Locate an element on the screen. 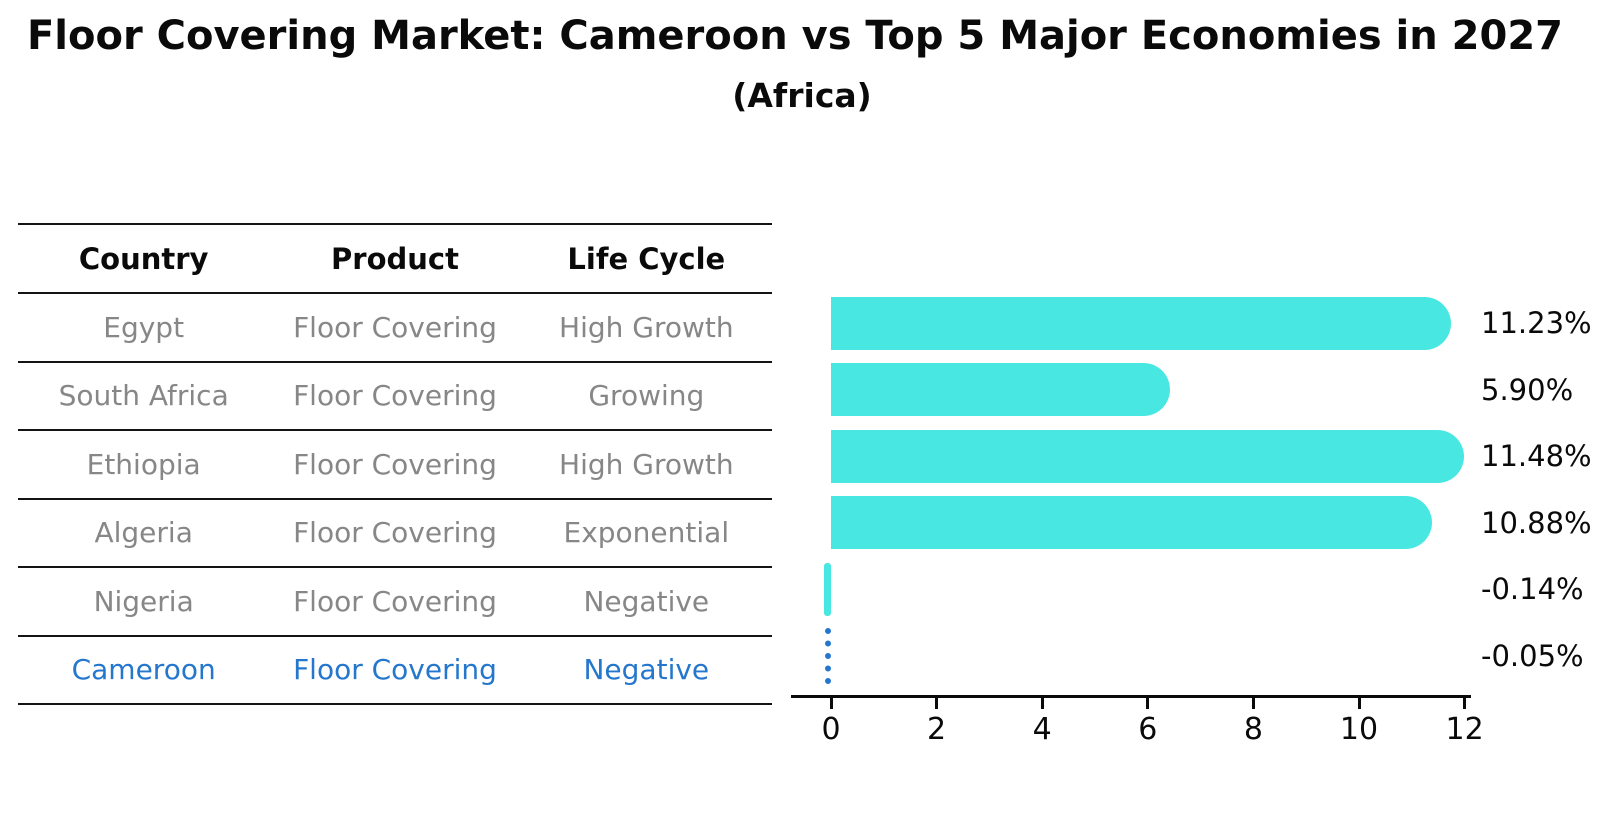 This screenshot has height=823, width=1604. table-header-row: Country Product Life Cycle is located at coordinates (395, 257).